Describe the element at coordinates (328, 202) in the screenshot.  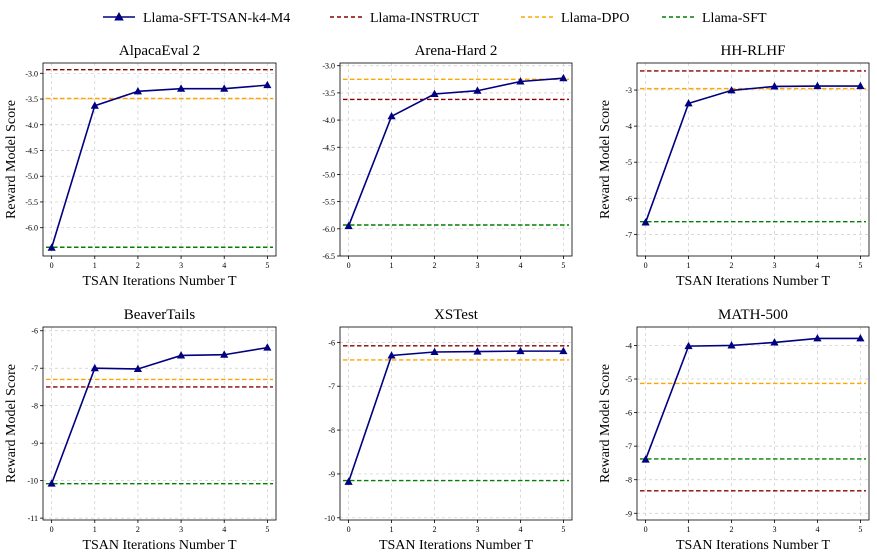
I see `y-tick-label: -5.5` at that location.